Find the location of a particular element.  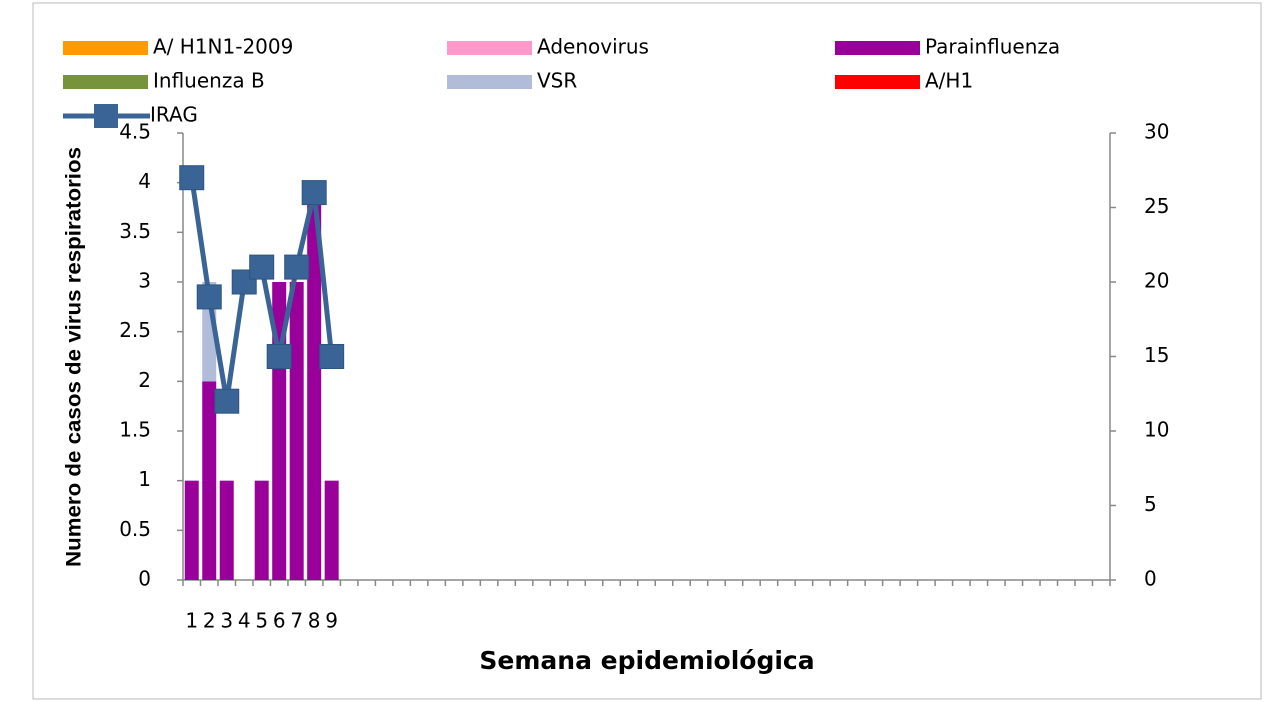

legend-label: Influenza B is located at coordinates (209, 81).